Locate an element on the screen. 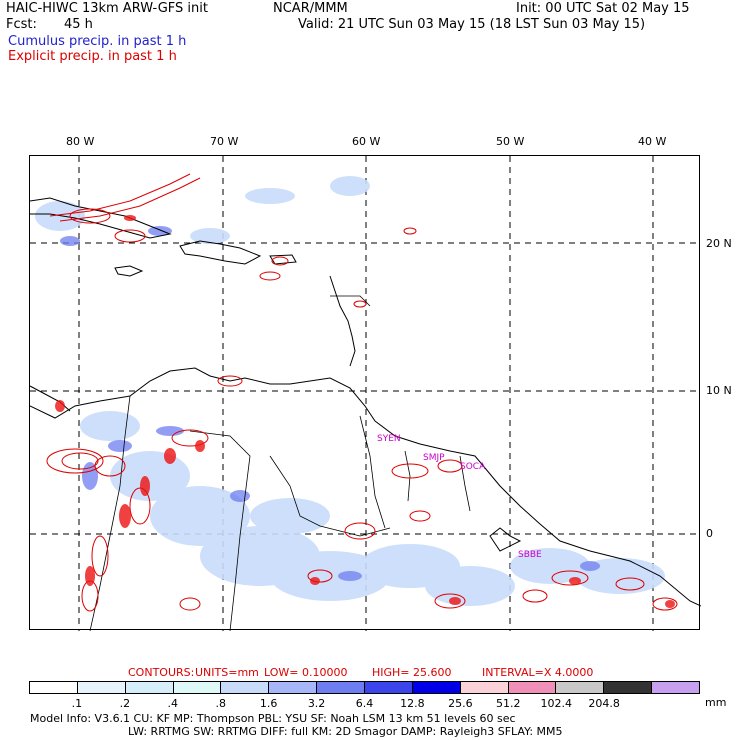 The image size is (740, 740). contours-low: LOW= 0.10000 is located at coordinates (306, 672).